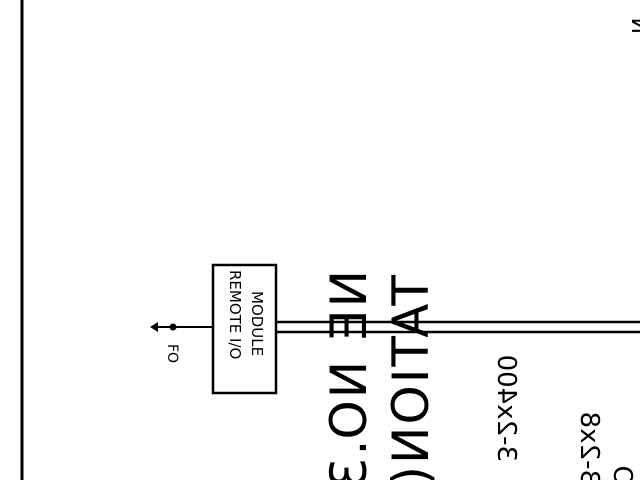 Image resolution: width=640 pixels, height=480 pixels. Describe the element at coordinates (622, 473) in the screenshot. I see `partial-character: O` at that location.